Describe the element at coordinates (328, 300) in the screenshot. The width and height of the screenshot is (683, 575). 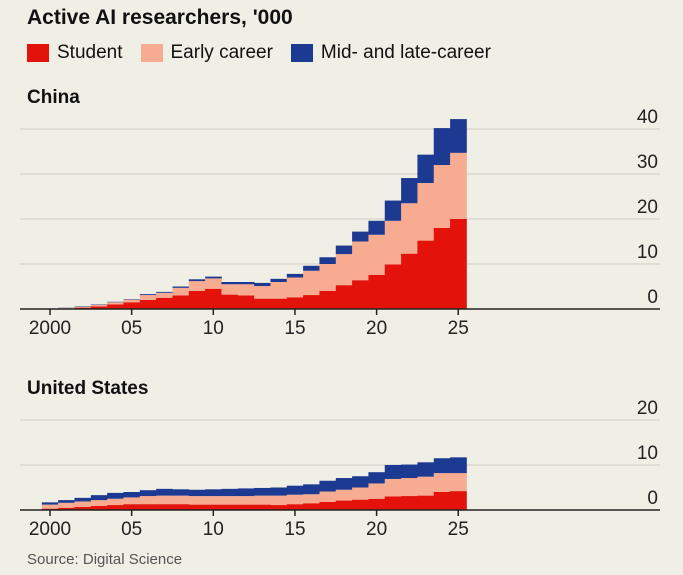
I see `bar-segment-student-2017` at that location.